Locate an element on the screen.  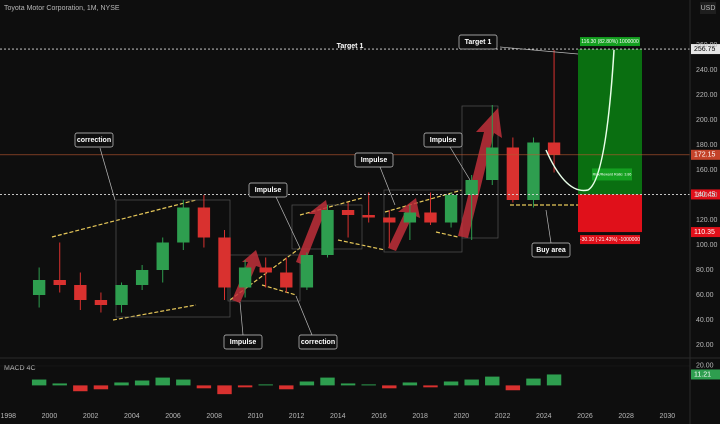
x-tick-label: 2026 is located at coordinates (585, 416).